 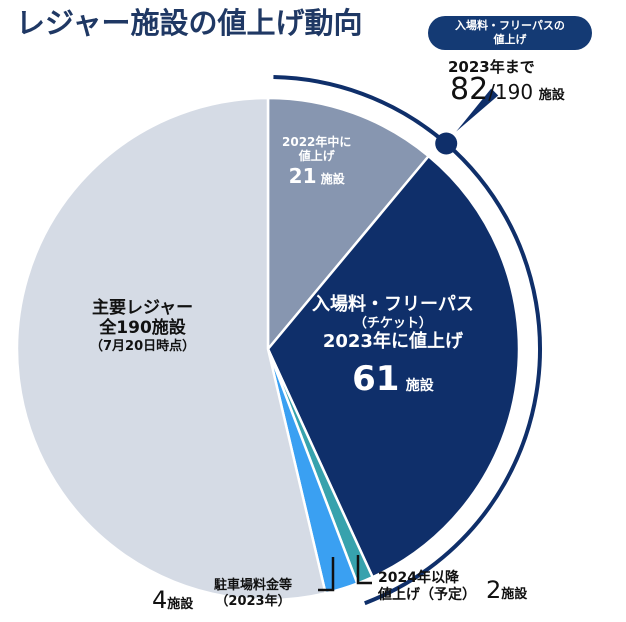 I want to click on slice-label-2023: 入場料・フリーパス （チケット） 2023年に値上げ 61 施設, so click(x=393, y=347).